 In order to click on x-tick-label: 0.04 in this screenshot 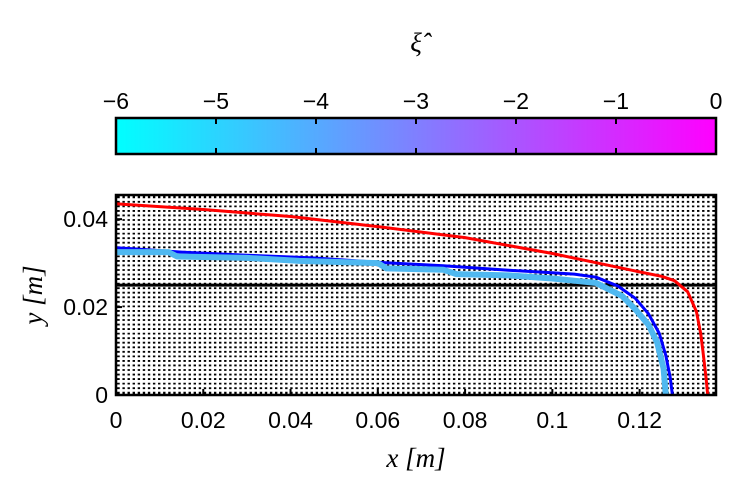, I will do `click(290, 420)`.